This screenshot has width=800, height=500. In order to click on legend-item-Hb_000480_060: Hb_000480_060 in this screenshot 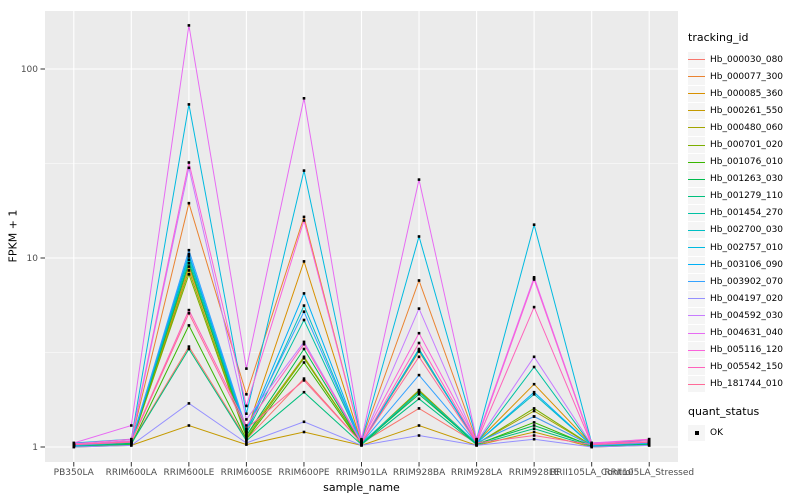, I will do `click(744, 127)`.